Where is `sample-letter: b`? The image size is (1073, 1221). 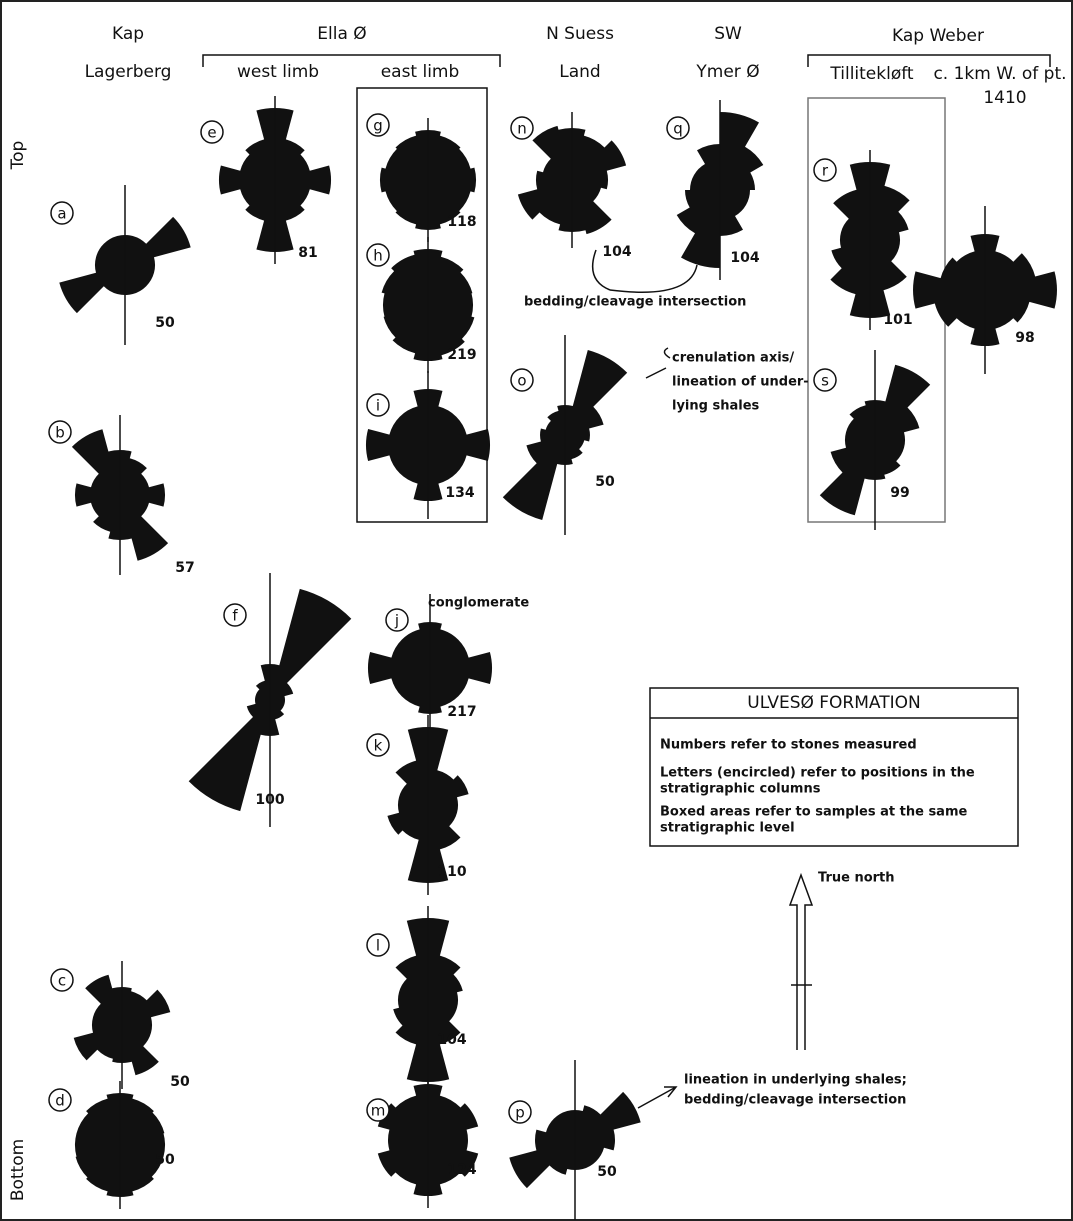
sample-letter: b is located at coordinates (60, 433).